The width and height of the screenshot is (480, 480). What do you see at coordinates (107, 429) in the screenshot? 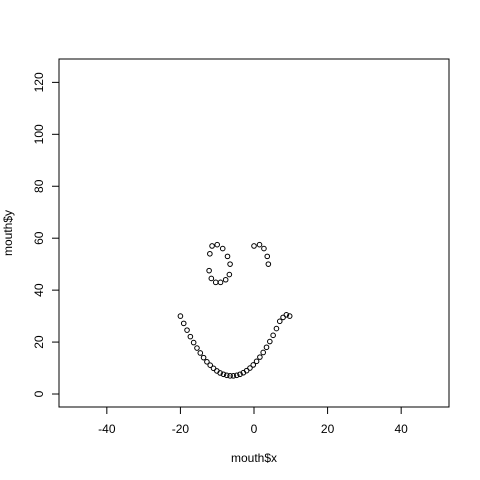
I see `x-tick-label: -40` at bounding box center [107, 429].